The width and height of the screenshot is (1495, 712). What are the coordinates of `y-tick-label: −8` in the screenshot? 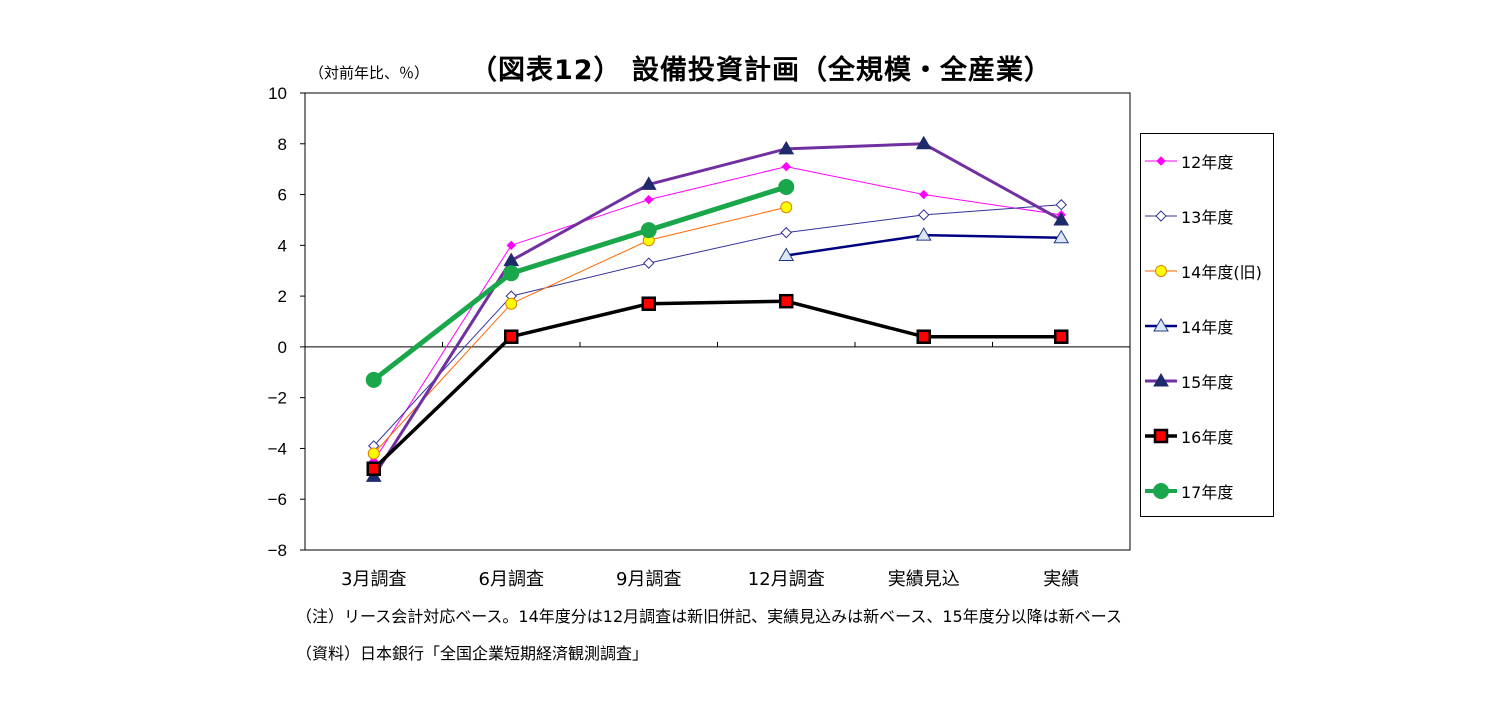 It's located at (277, 550).